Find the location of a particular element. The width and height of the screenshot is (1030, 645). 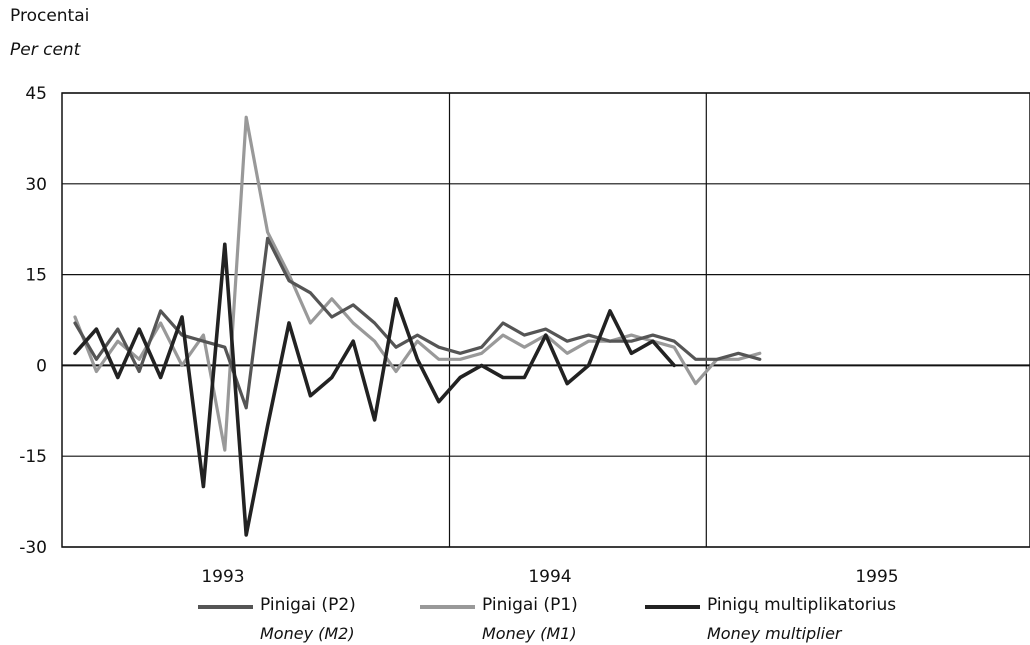

y-tick-label: 30 is located at coordinates (36, 185).